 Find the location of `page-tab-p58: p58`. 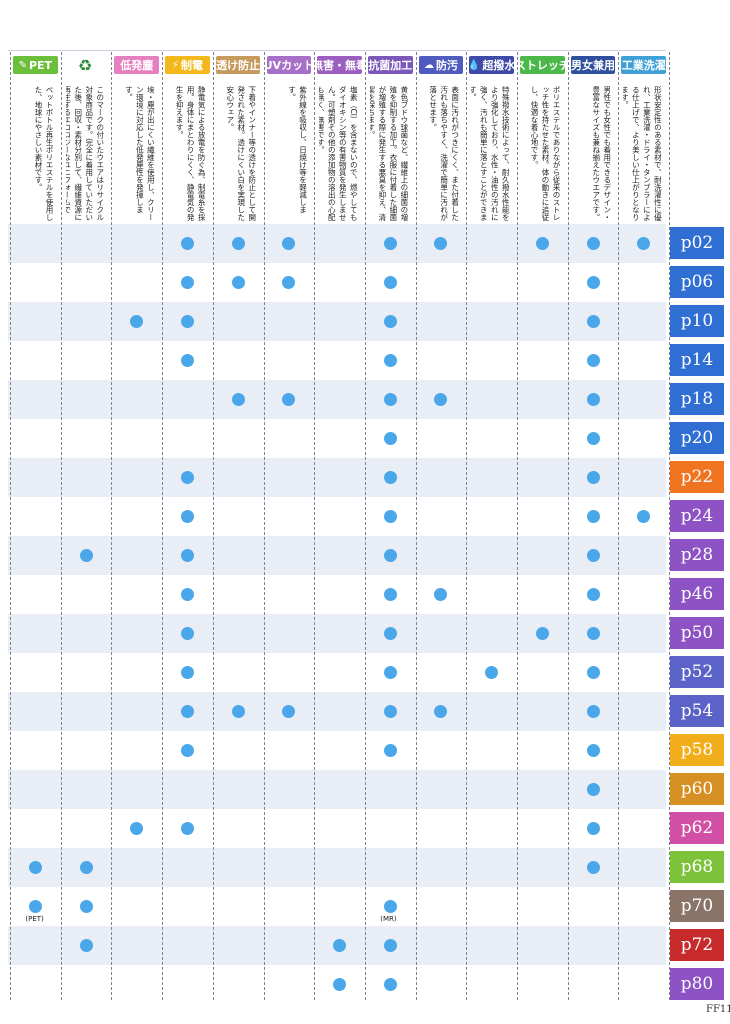

page-tab-p58: p58 is located at coordinates (697, 750).